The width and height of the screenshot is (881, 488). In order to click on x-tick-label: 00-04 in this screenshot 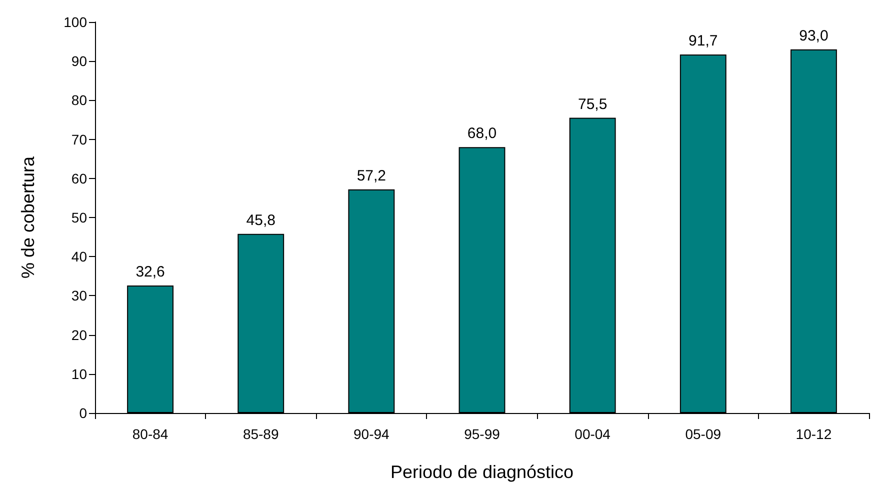, I will do `click(592, 434)`.